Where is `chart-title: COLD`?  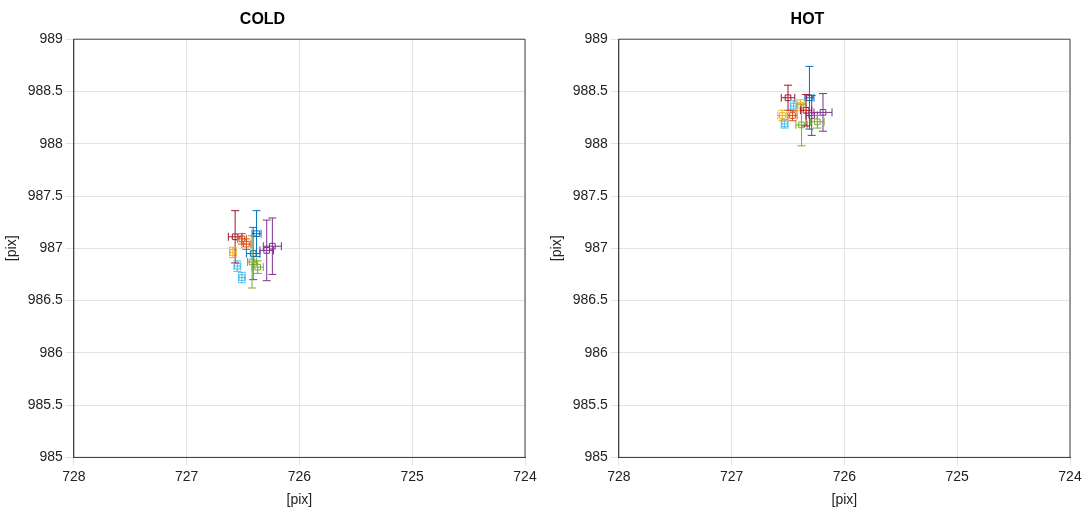 chart-title: COLD is located at coordinates (262, 19).